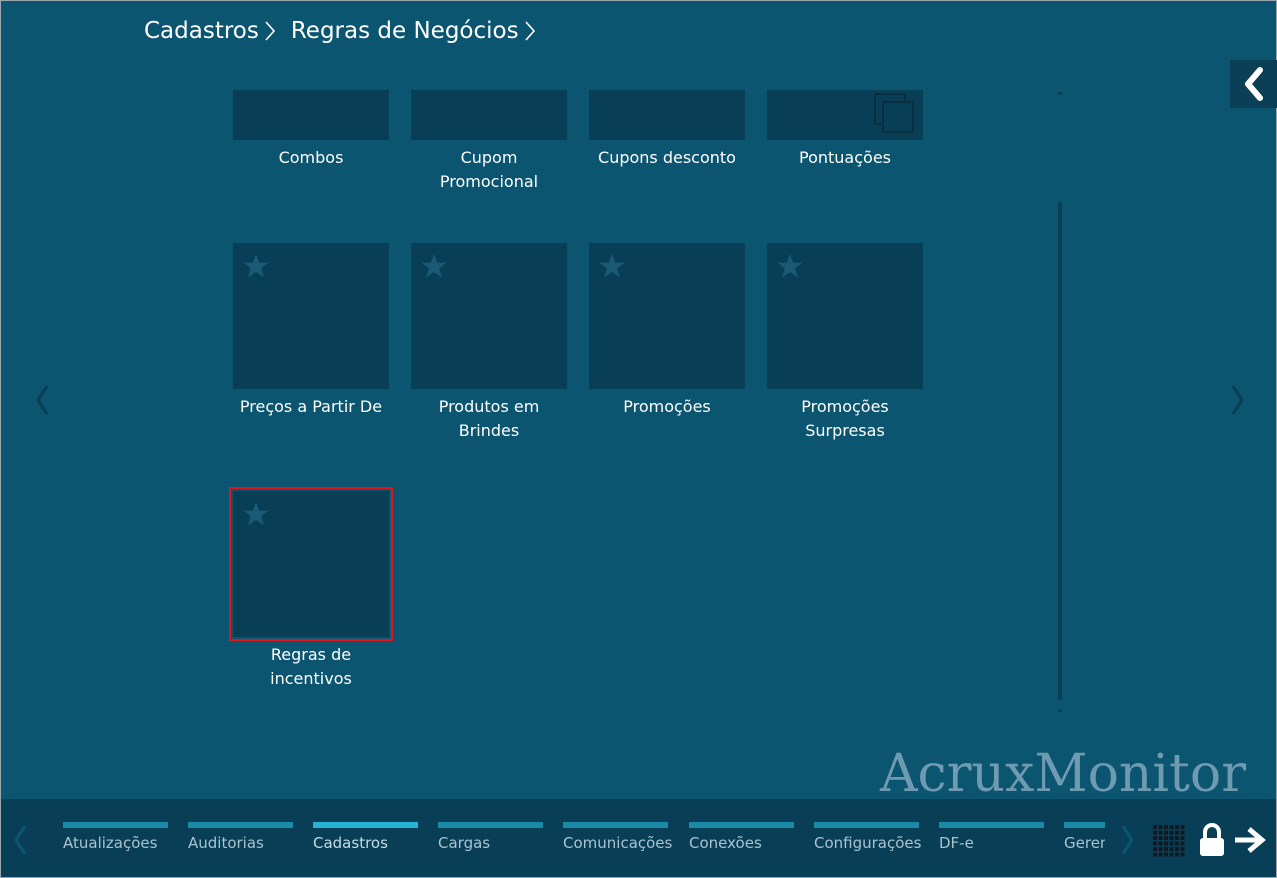  Describe the element at coordinates (1250, 840) in the screenshot. I see `arrow-right-icon` at that location.